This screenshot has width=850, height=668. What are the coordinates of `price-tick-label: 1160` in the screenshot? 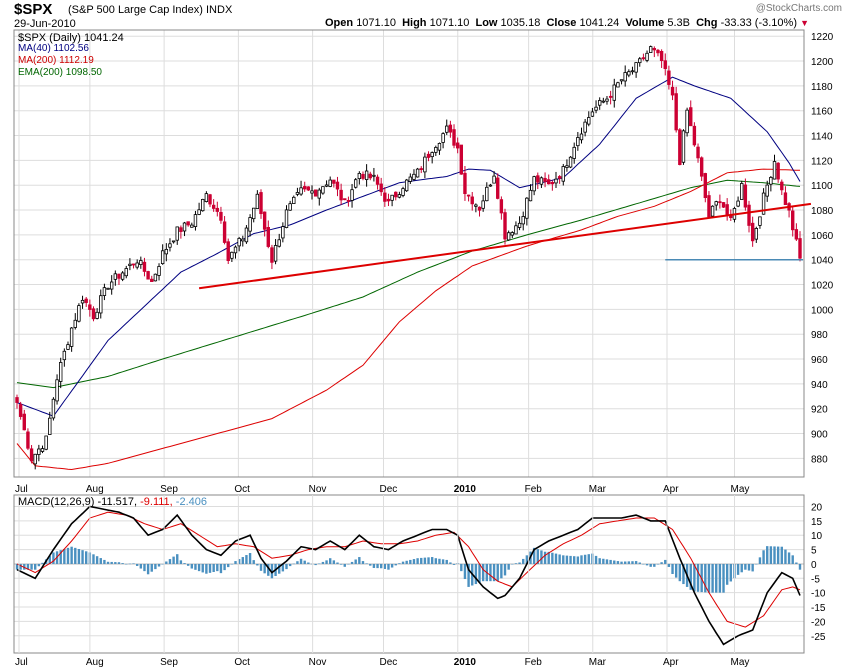 It's located at (822, 112).